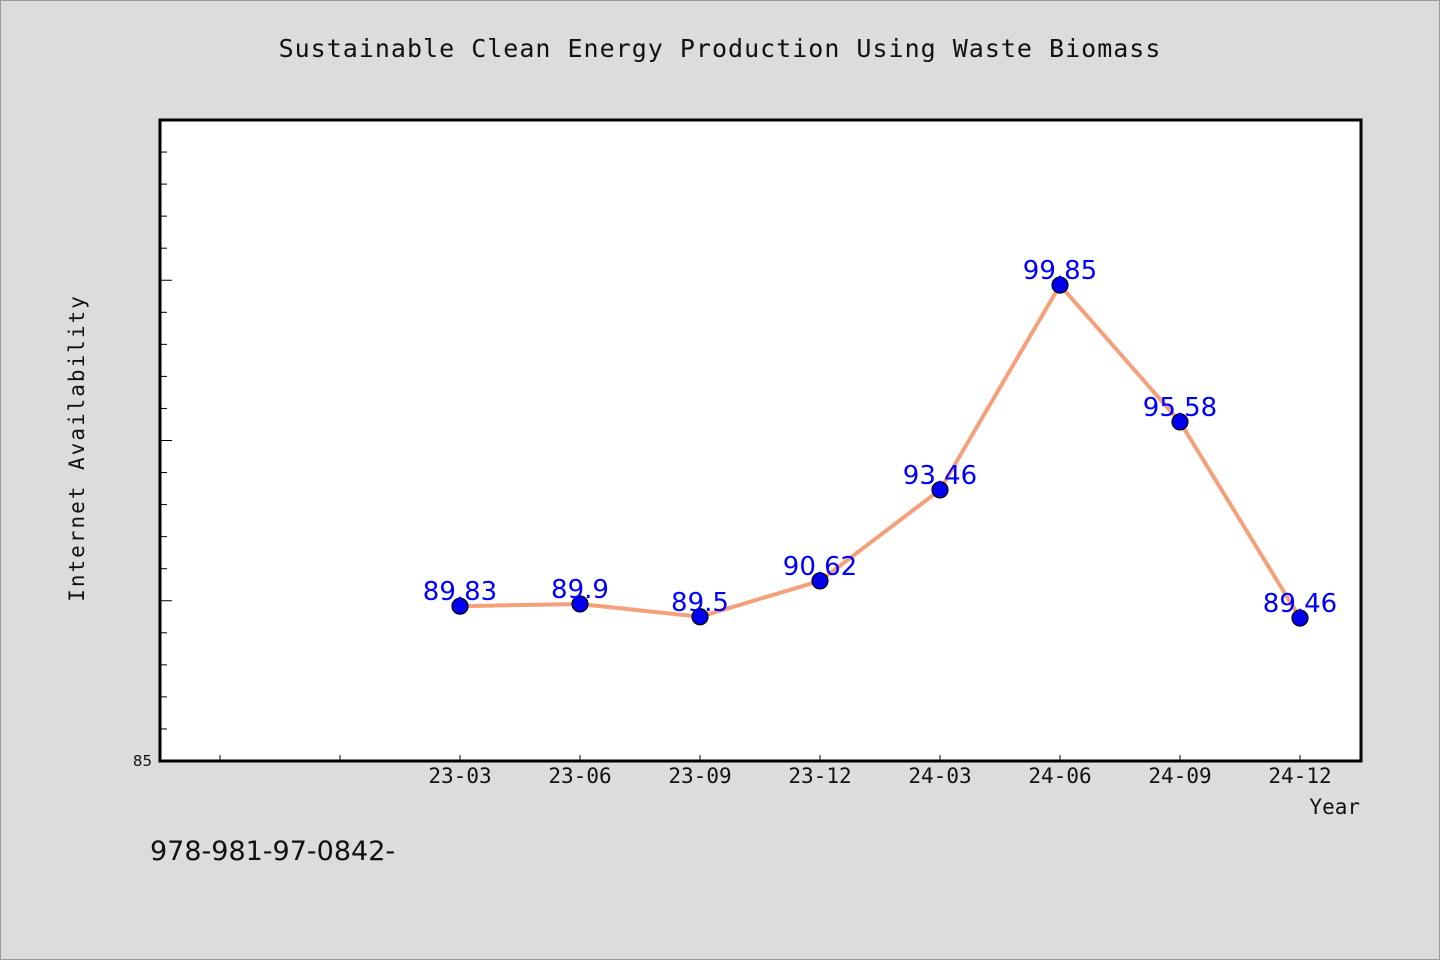  What do you see at coordinates (699, 776) in the screenshot?
I see `x-tick-label: 23-09` at bounding box center [699, 776].